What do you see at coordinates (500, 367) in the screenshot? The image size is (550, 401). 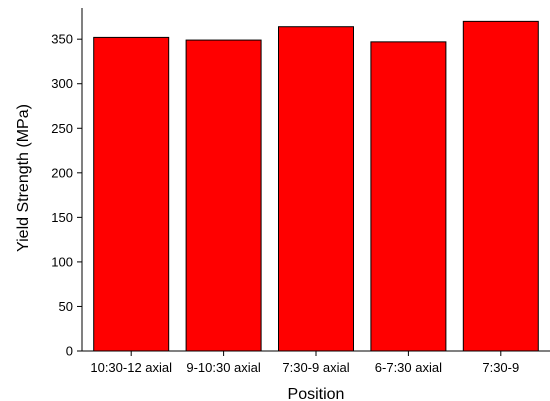 I see `x-tick-label: 7:30-9` at bounding box center [500, 367].